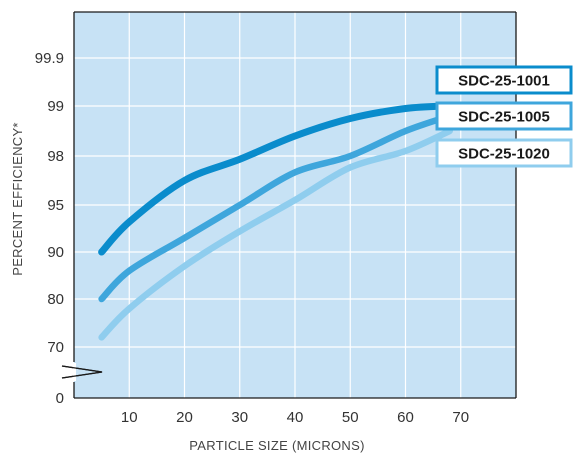 The height and width of the screenshot is (458, 581). Describe the element at coordinates (129, 417) in the screenshot. I see `x-tick-label: 10` at that location.